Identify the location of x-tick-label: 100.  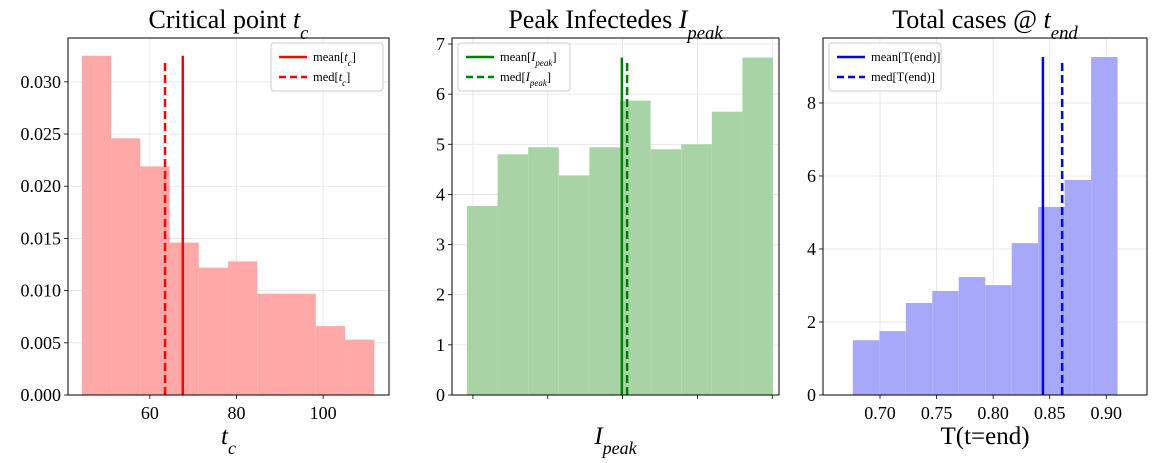
(323, 413).